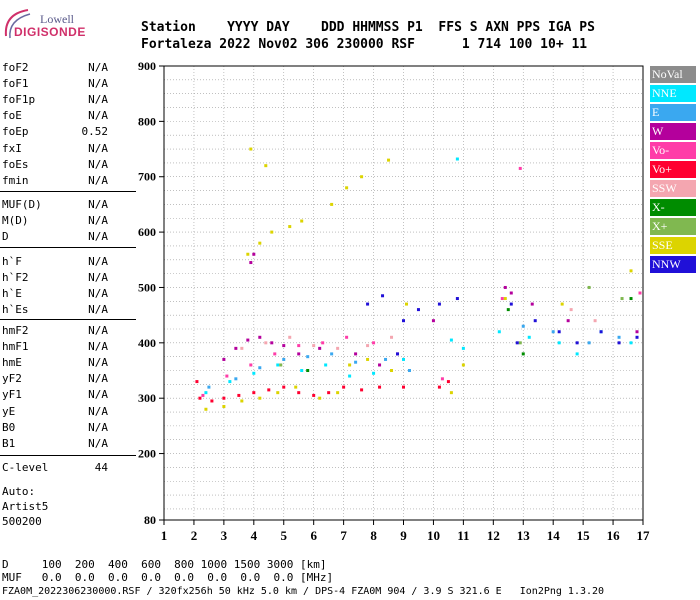 Image resolution: width=700 pixels, height=600 pixels. Describe the element at coordinates (254, 535) in the screenshot. I see `x-tick-label: 4` at that location.